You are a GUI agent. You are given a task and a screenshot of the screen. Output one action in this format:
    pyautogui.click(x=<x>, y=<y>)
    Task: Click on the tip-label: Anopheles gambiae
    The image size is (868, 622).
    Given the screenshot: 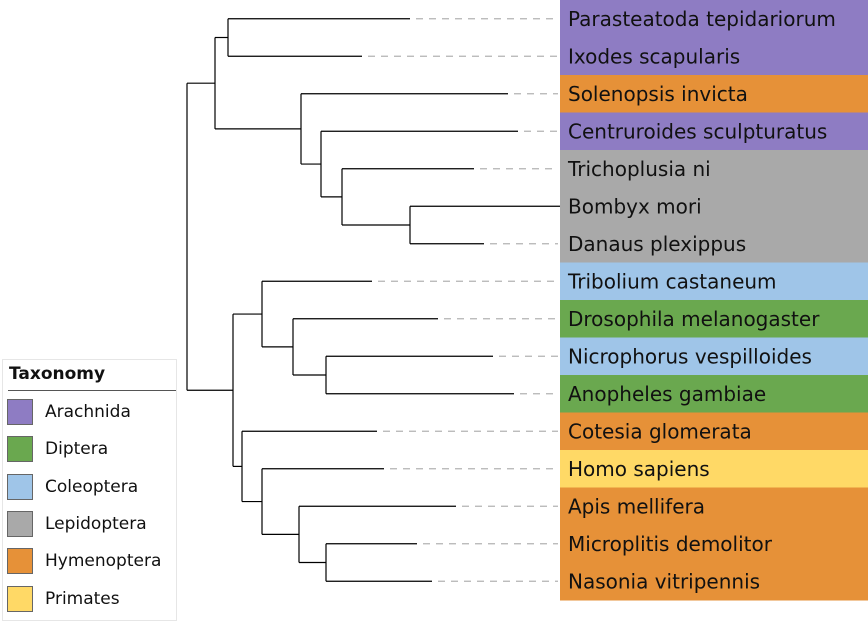 What is the action you would take?
    pyautogui.click(x=667, y=394)
    